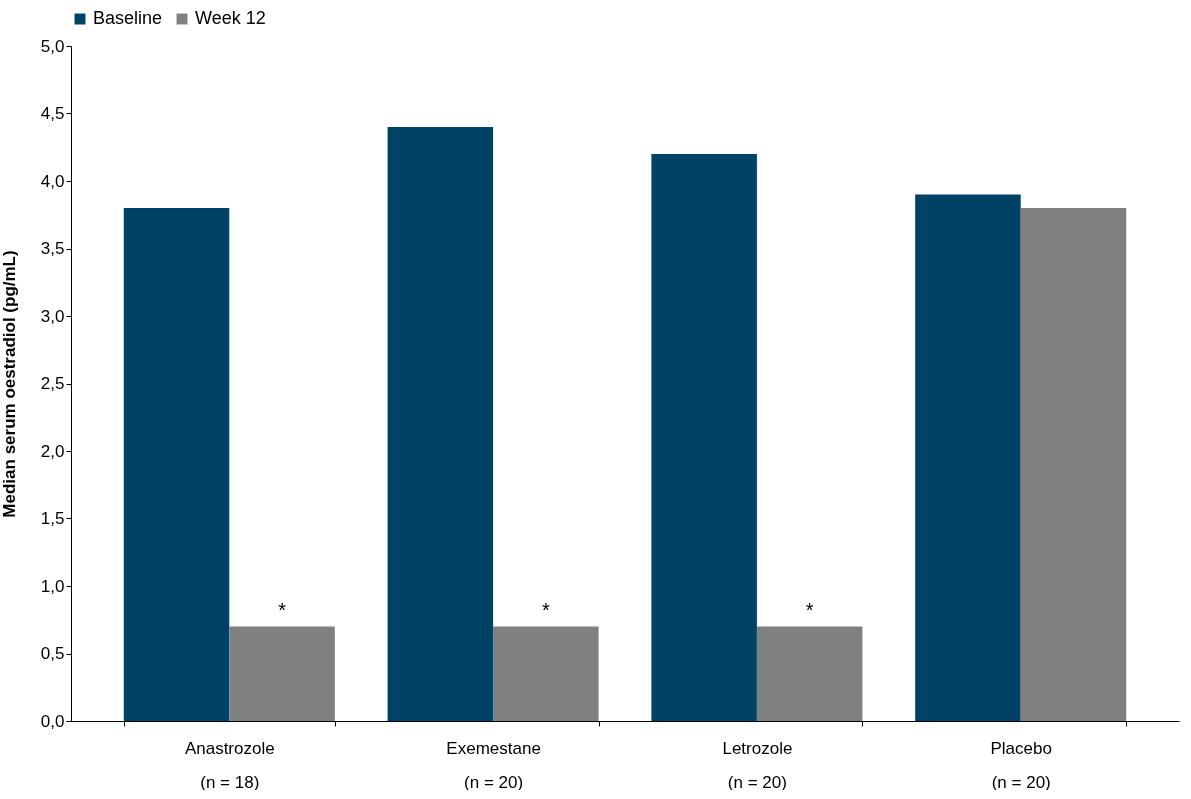 This screenshot has width=1191, height=799. Describe the element at coordinates (128, 18) in the screenshot. I see `legend-label: Baseline` at that location.